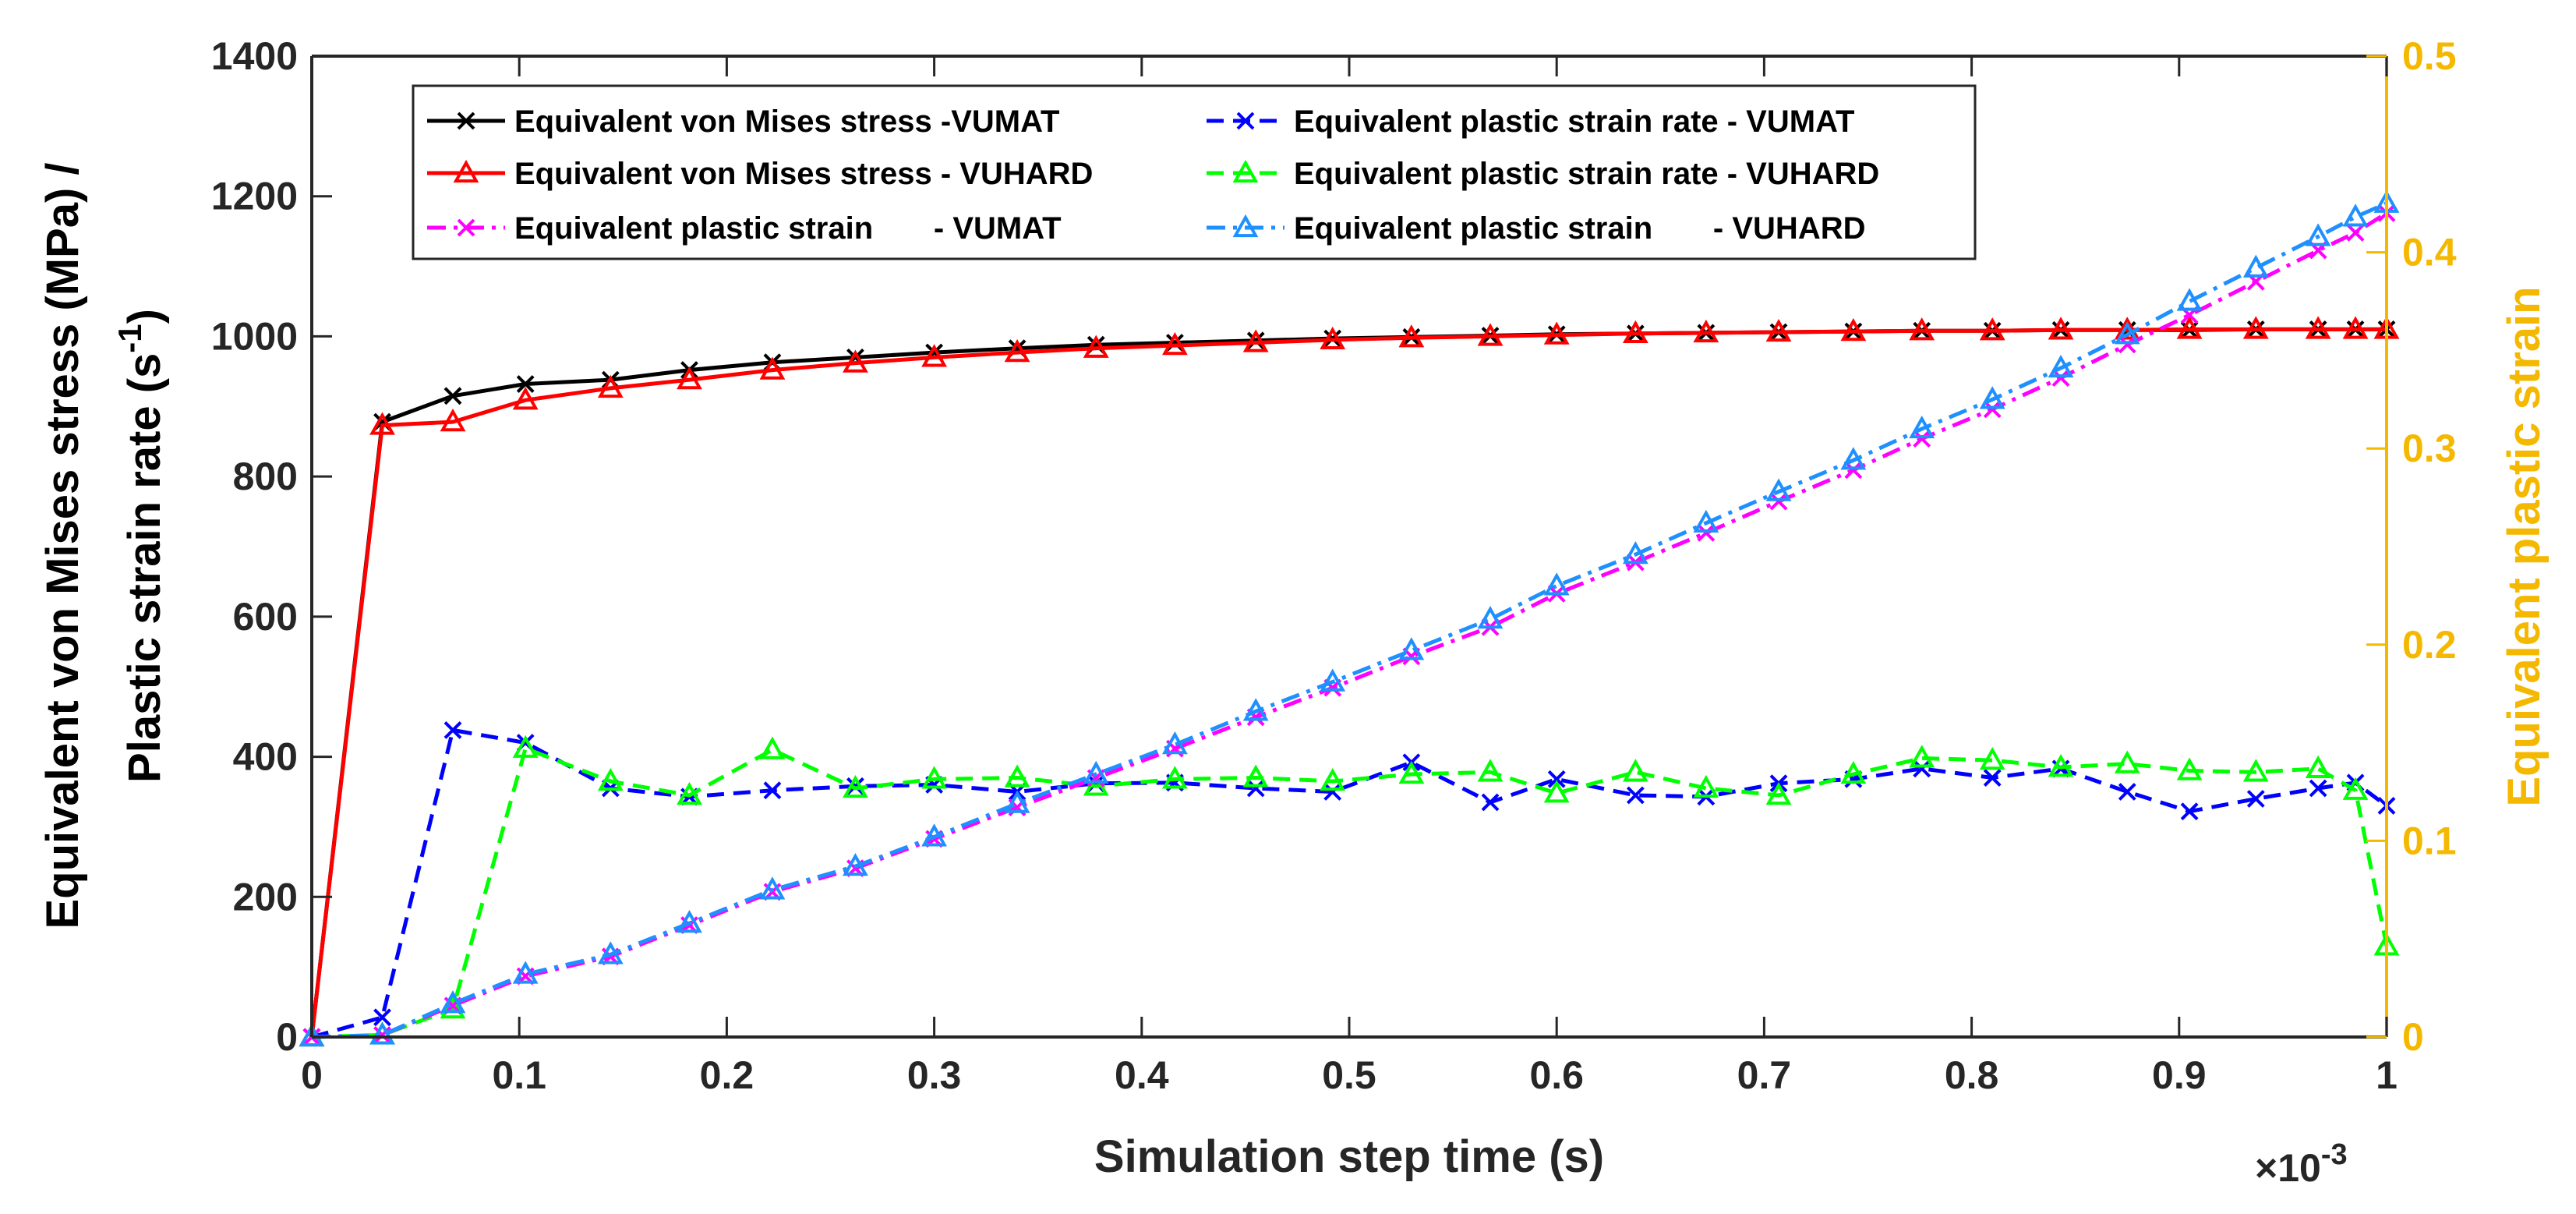  Describe the element at coordinates (1556, 1075) in the screenshot. I see `x-tick-label: 0.6` at that location.